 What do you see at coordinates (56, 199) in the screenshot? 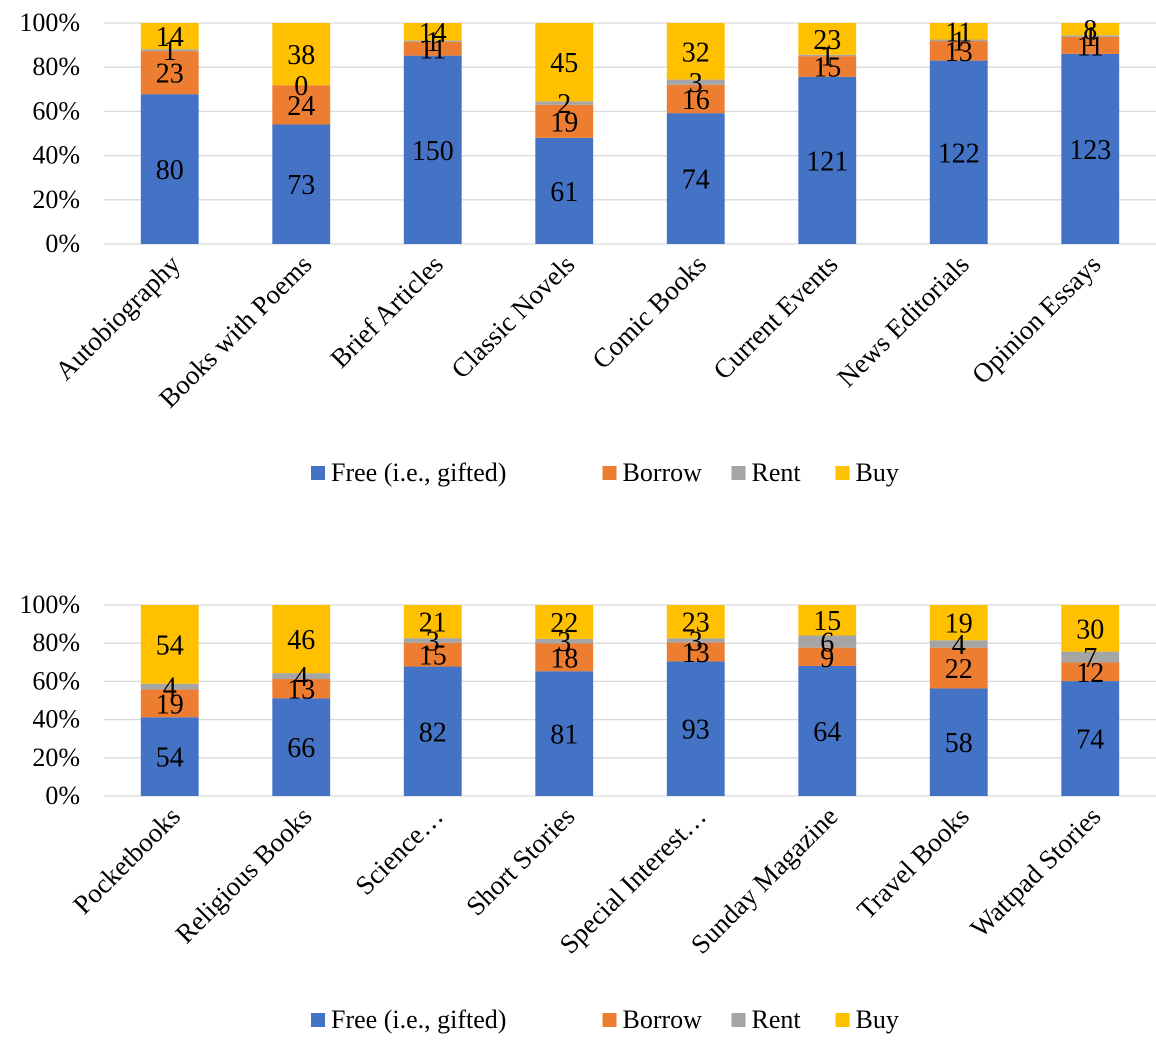
I see `y-tick-label: 20%` at bounding box center [56, 199].